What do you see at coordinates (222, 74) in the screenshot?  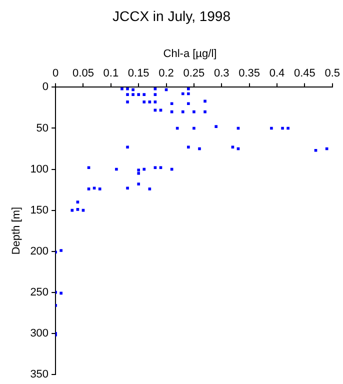 I see `x-tick-label: 0.3` at bounding box center [222, 74].